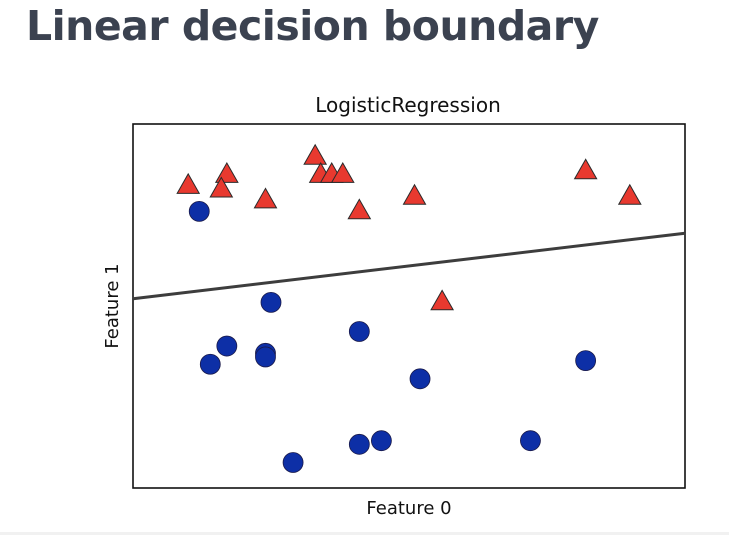 Image resolution: width=729 pixels, height=535 pixels. I want to click on x-axis-label: Feature 0, so click(408, 508).